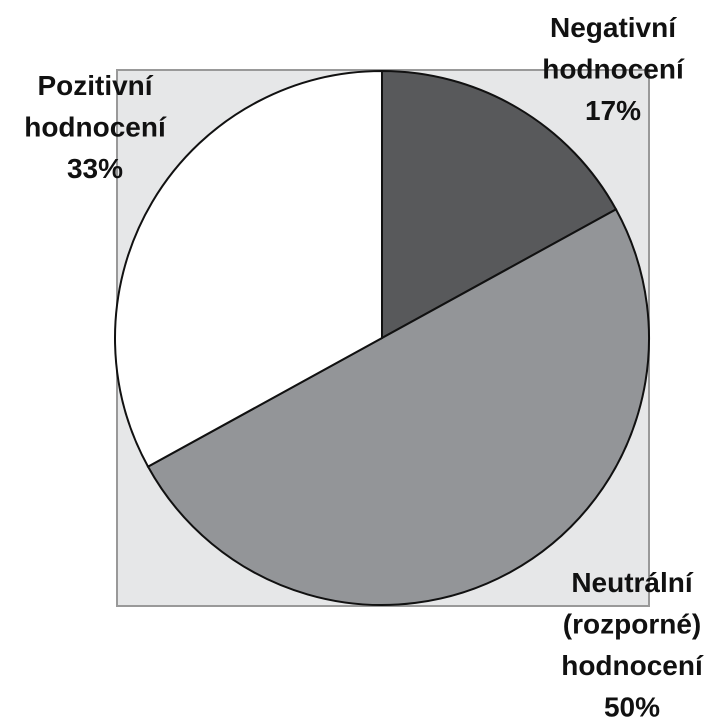  Describe the element at coordinates (632, 707) in the screenshot. I see `value-label: 50%` at that location.